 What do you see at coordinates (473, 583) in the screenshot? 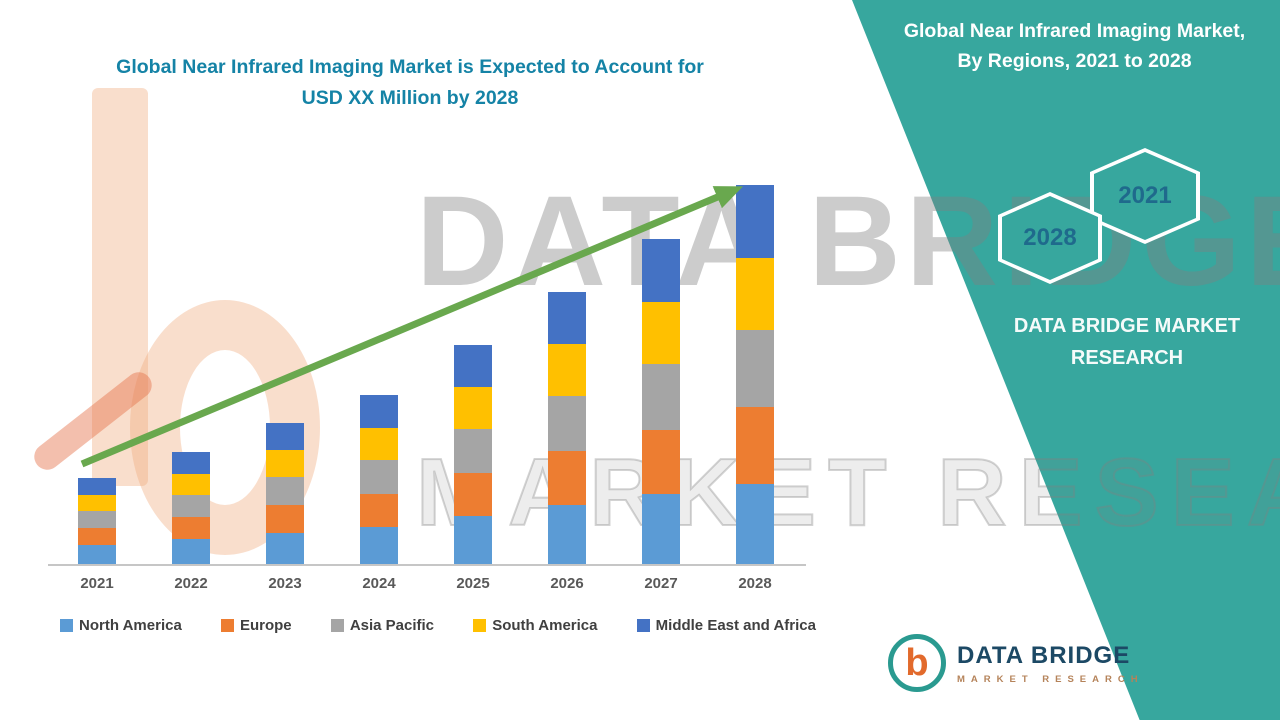
I see `x-axis-label: 2025` at bounding box center [473, 583].